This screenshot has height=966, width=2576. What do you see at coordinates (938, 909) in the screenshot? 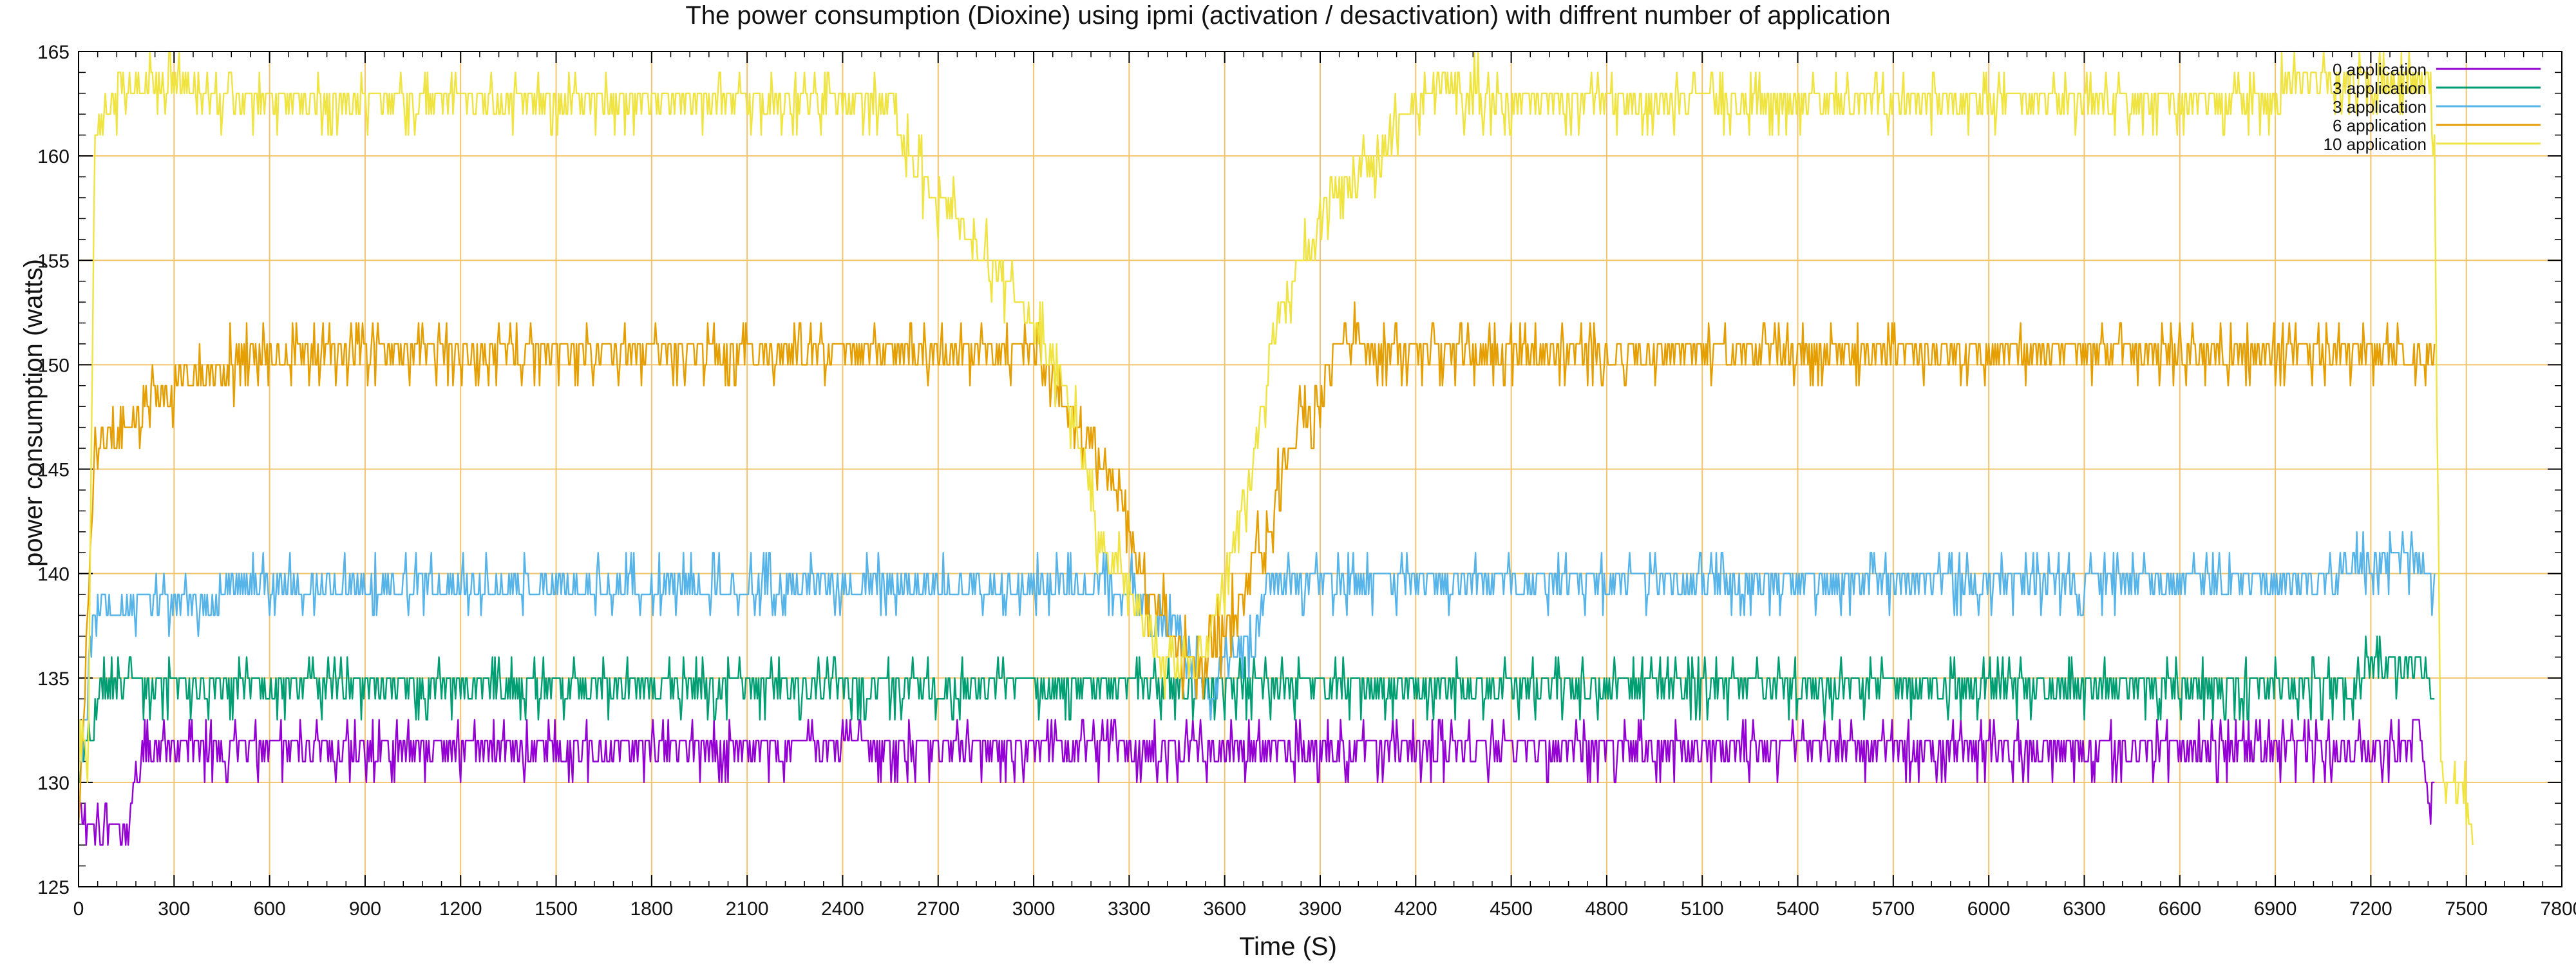
I see `x-tick-label: 2700` at bounding box center [938, 909].